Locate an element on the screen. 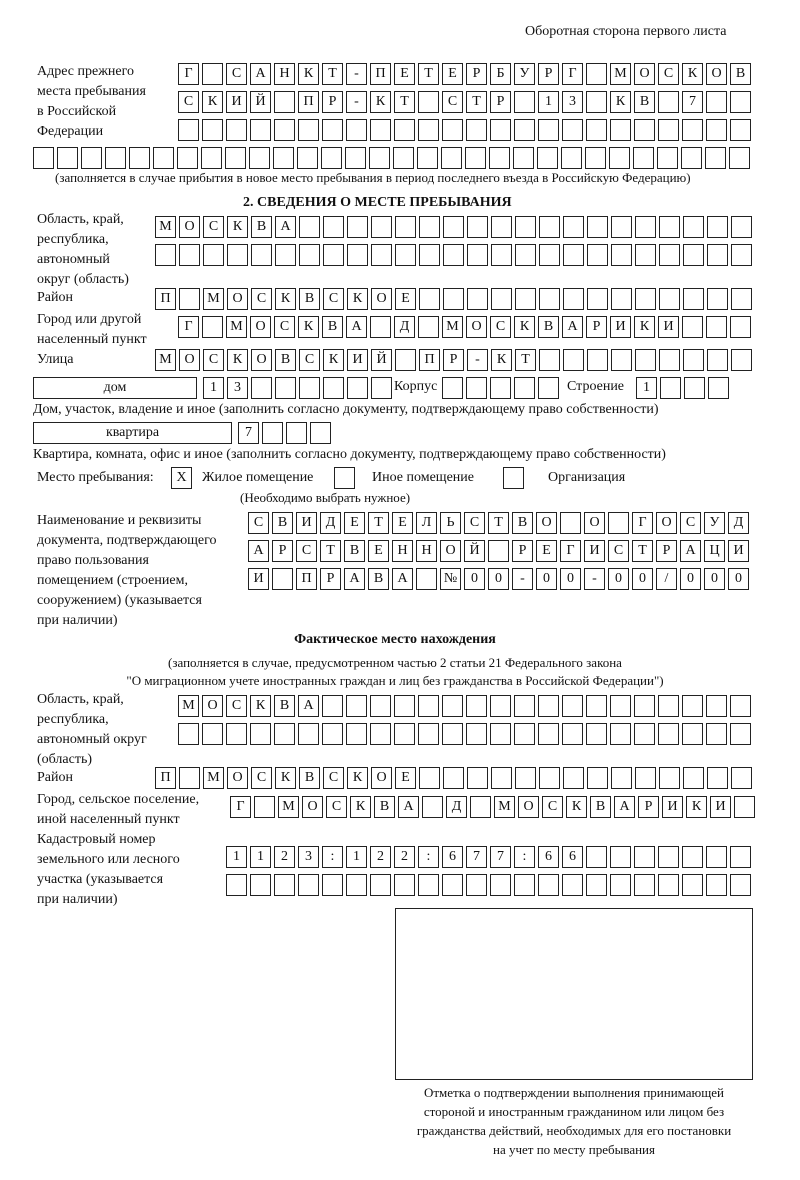 This screenshot has width=800, height=1180. char-cell: 0 is located at coordinates (546, 579).